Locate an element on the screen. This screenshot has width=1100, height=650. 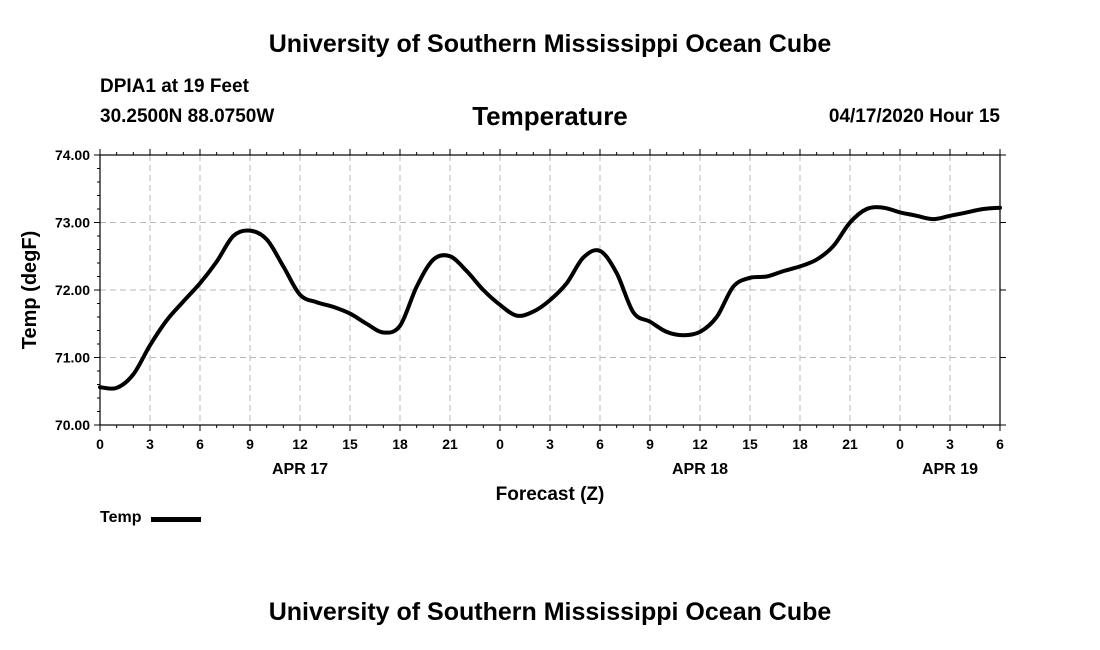
datetime-label: 04/17/2020 Hour 15 is located at coordinates (914, 116).